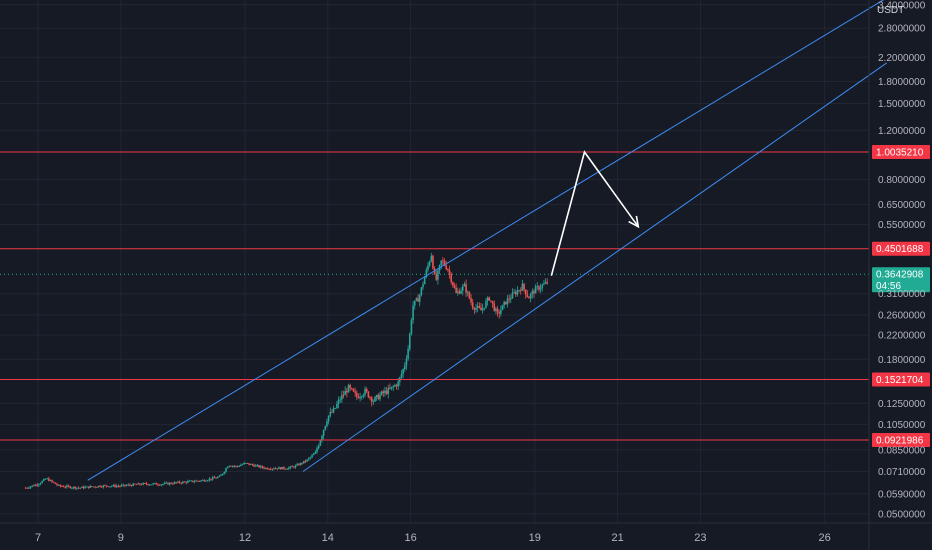 The image size is (932, 550). Describe the element at coordinates (902, 494) in the screenshot. I see `price-tick-label: 0.0590000` at that location.